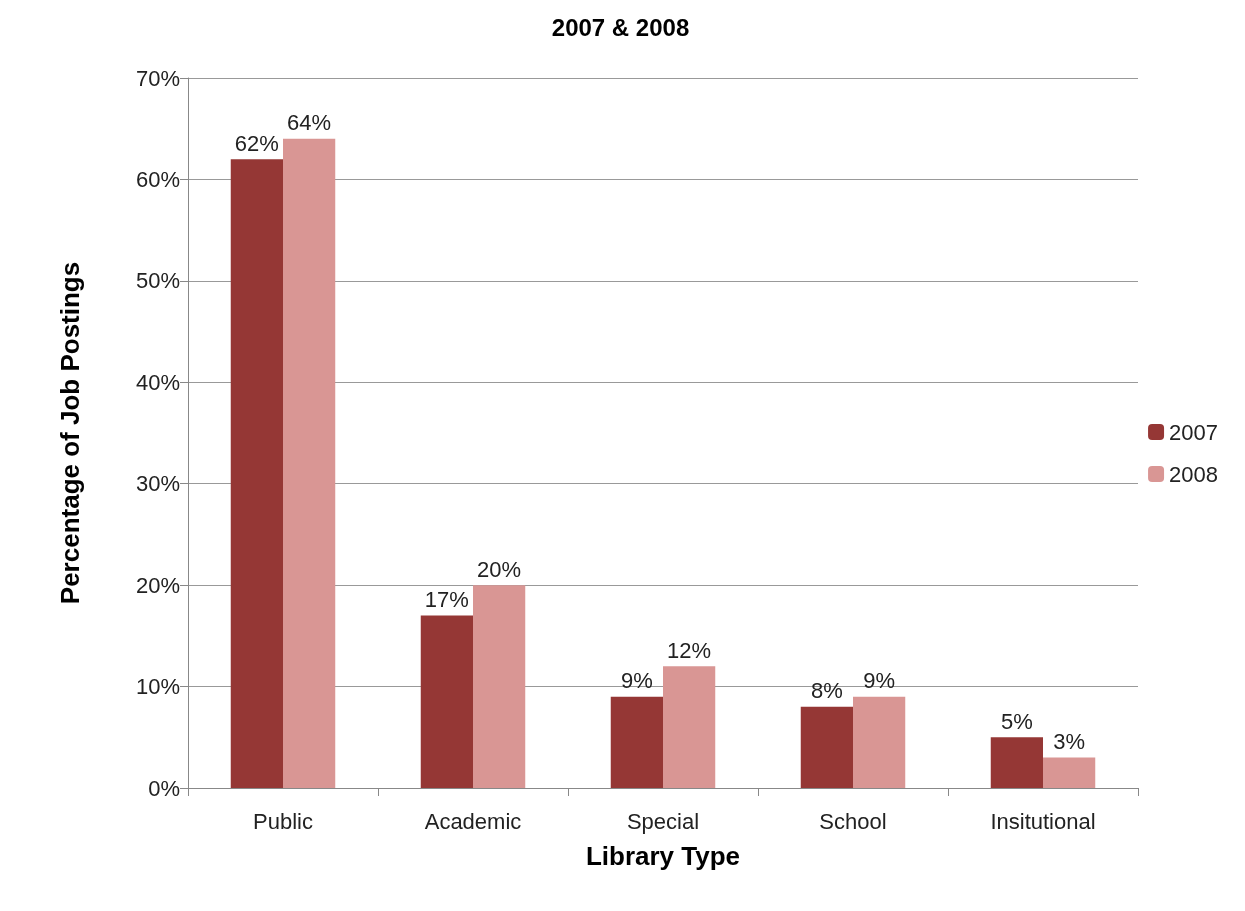 Image resolution: width=1245 pixels, height=911 pixels. I want to click on y-tick-label: 30%, so click(157, 484).